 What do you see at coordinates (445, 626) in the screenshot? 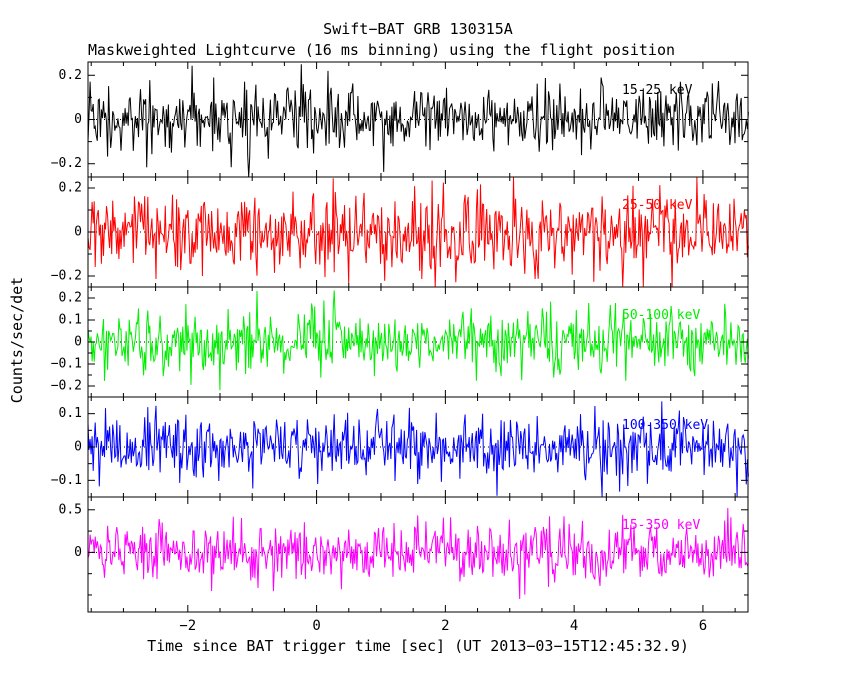
I see `x-tick-label: 2` at bounding box center [445, 626].